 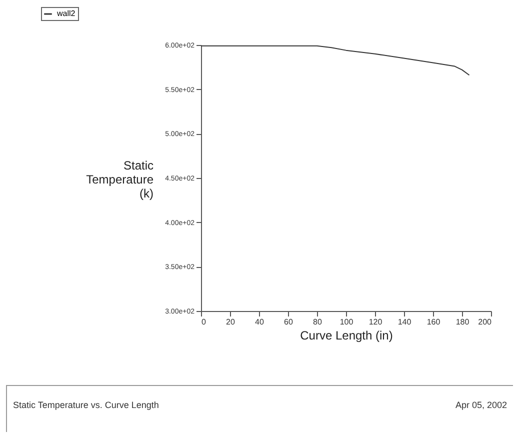 What do you see at coordinates (463, 322) in the screenshot?
I see `x-tick-label: 180` at bounding box center [463, 322].